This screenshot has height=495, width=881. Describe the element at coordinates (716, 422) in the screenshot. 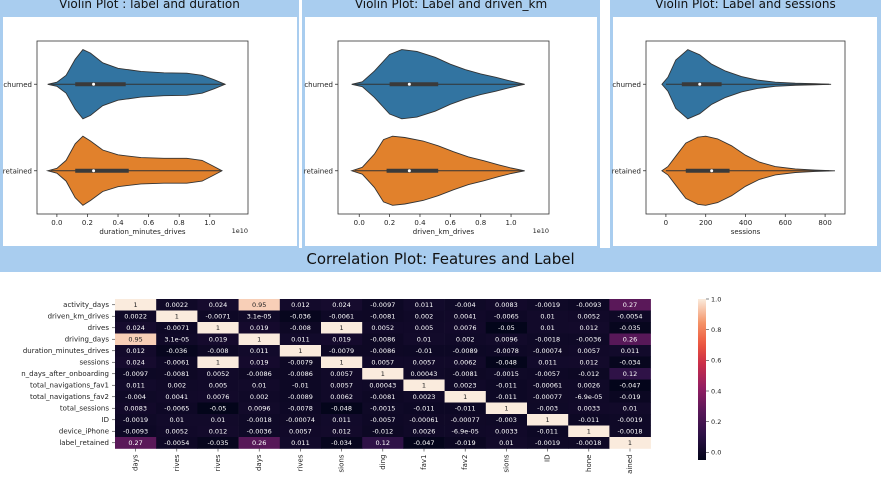

I see `colorbar-tick-label: 0.2` at that location.